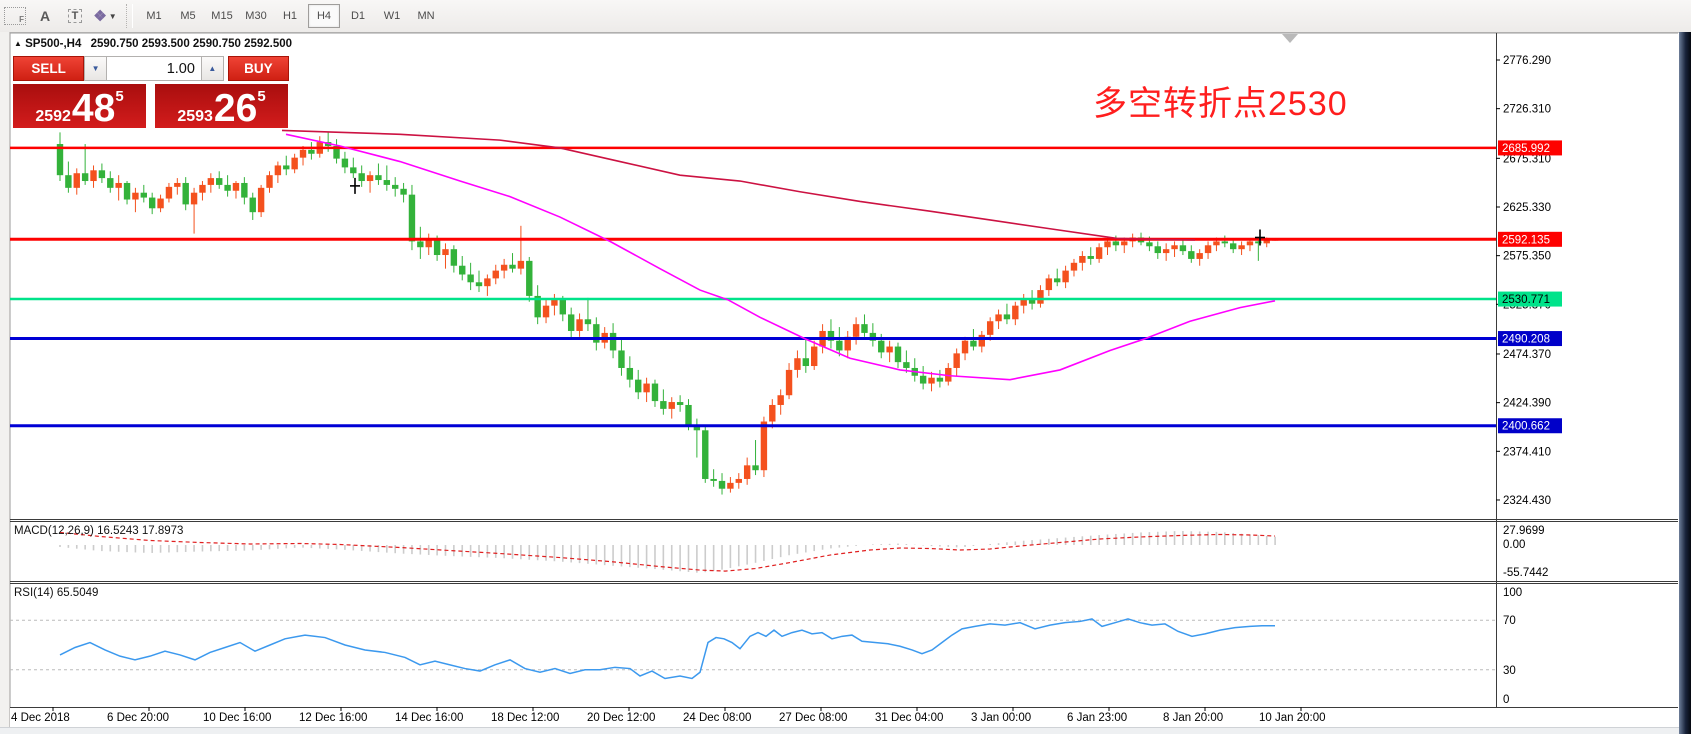  I want to click on chevron-down-icon: ▼, so click(112, 16).